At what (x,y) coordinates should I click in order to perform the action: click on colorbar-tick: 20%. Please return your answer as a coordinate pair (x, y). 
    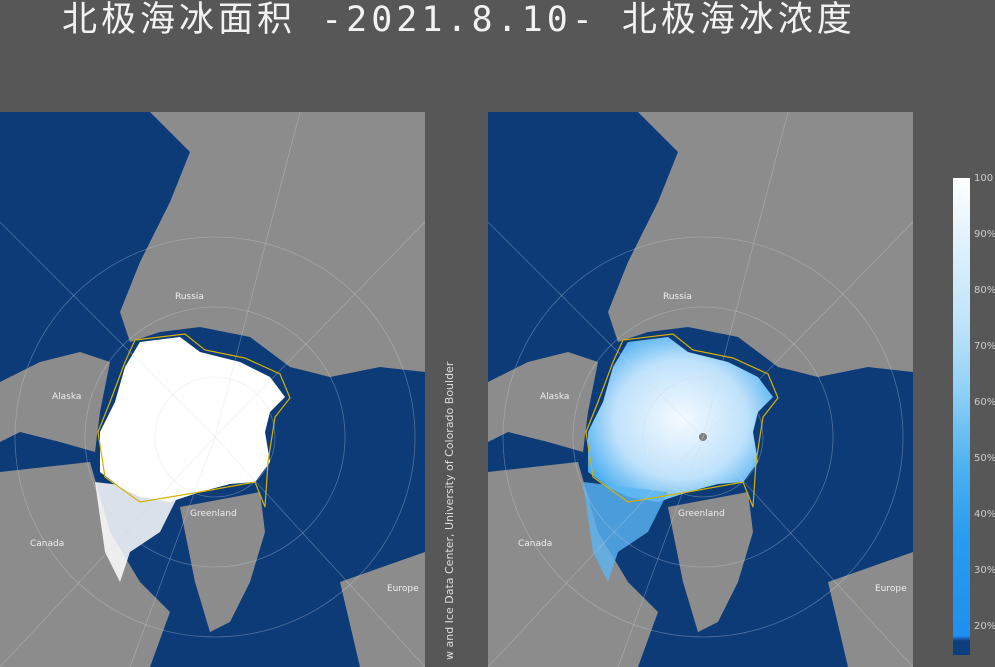
    Looking at the image, I should click on (984, 626).